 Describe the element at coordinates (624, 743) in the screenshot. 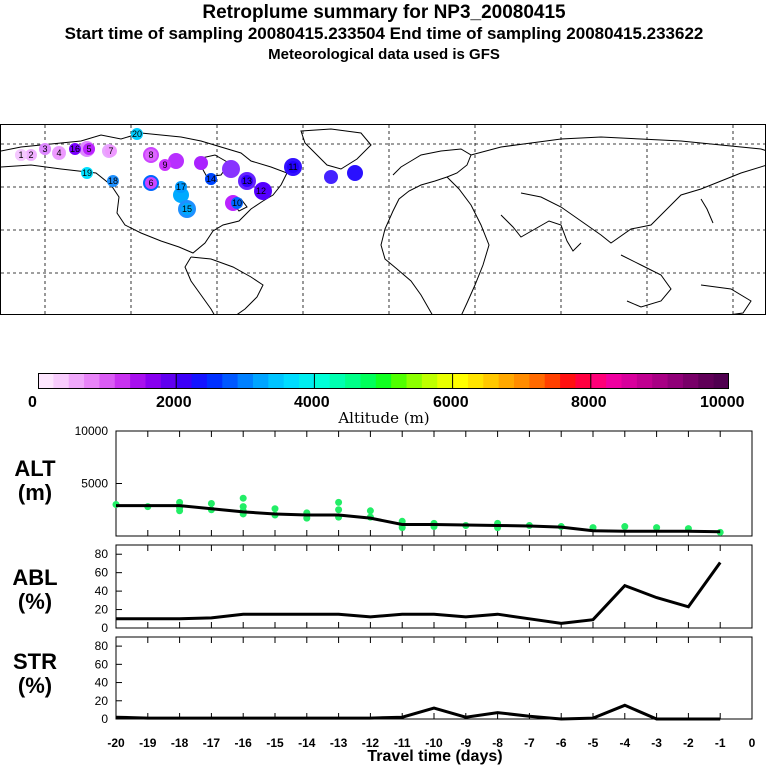

I see `x-tick-label: -4` at that location.